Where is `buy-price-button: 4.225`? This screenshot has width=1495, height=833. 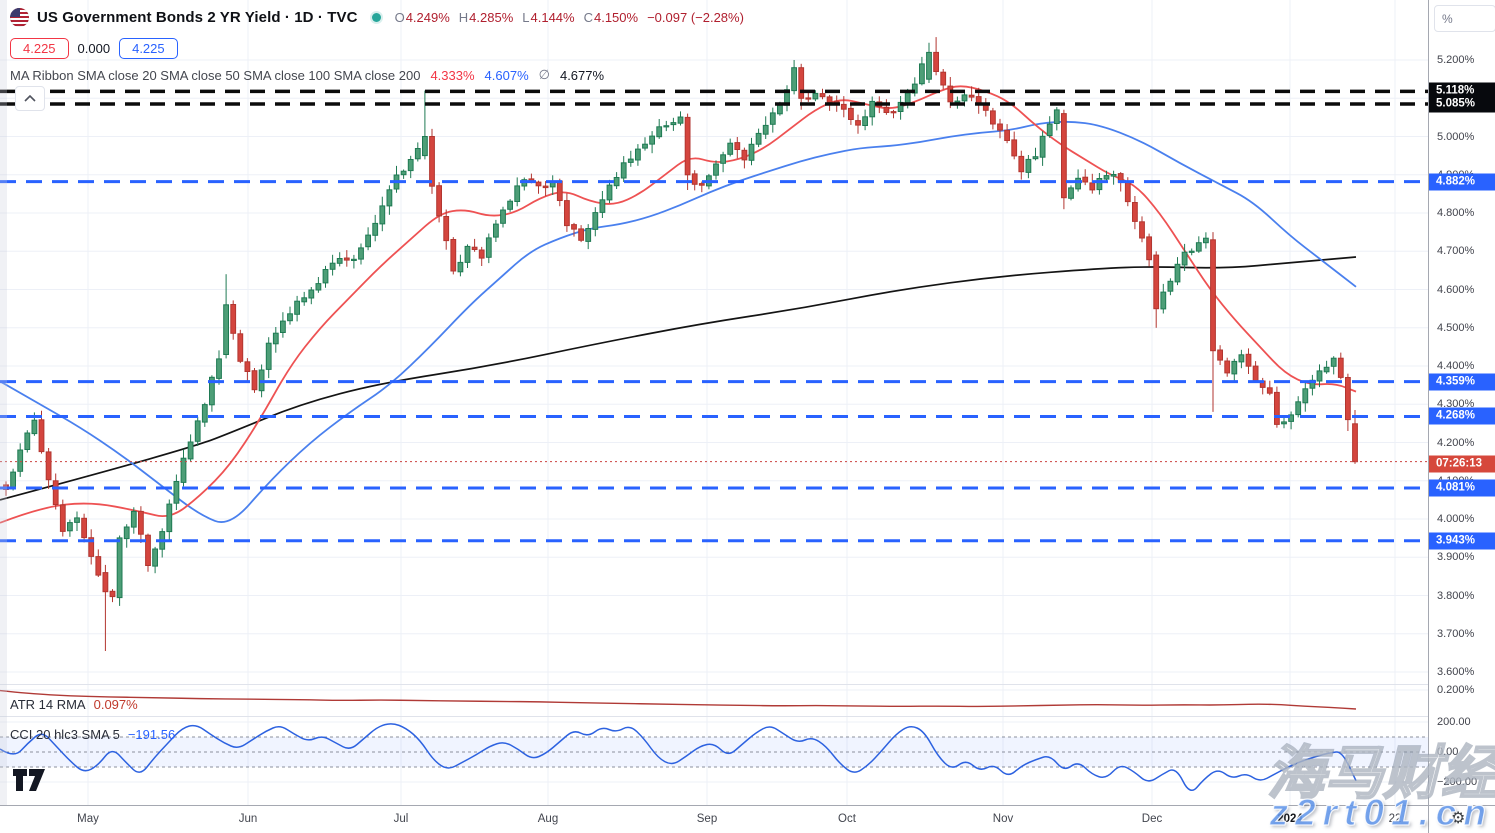
buy-price-button: 4.225 is located at coordinates (148, 48).